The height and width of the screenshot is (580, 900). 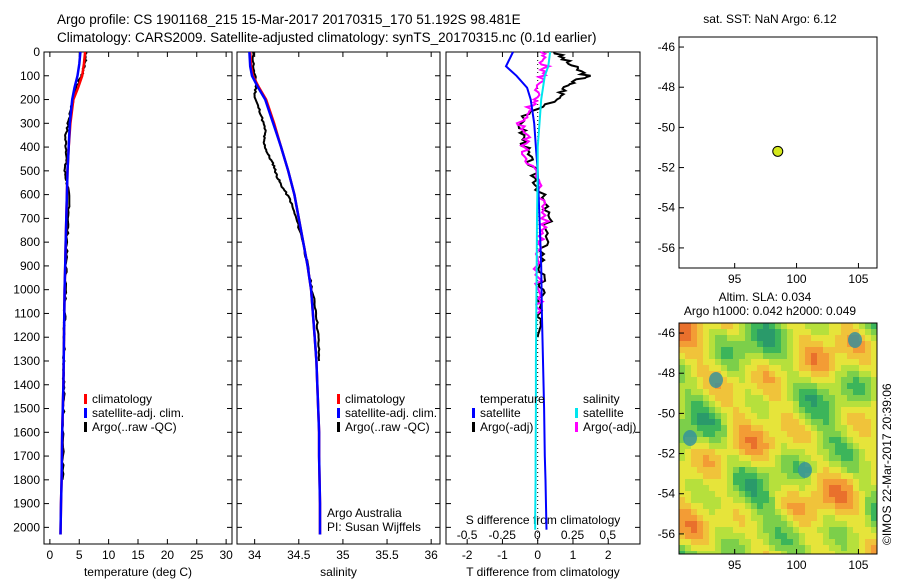 I want to click on s-tick-label: -0.5, so click(x=467, y=535).